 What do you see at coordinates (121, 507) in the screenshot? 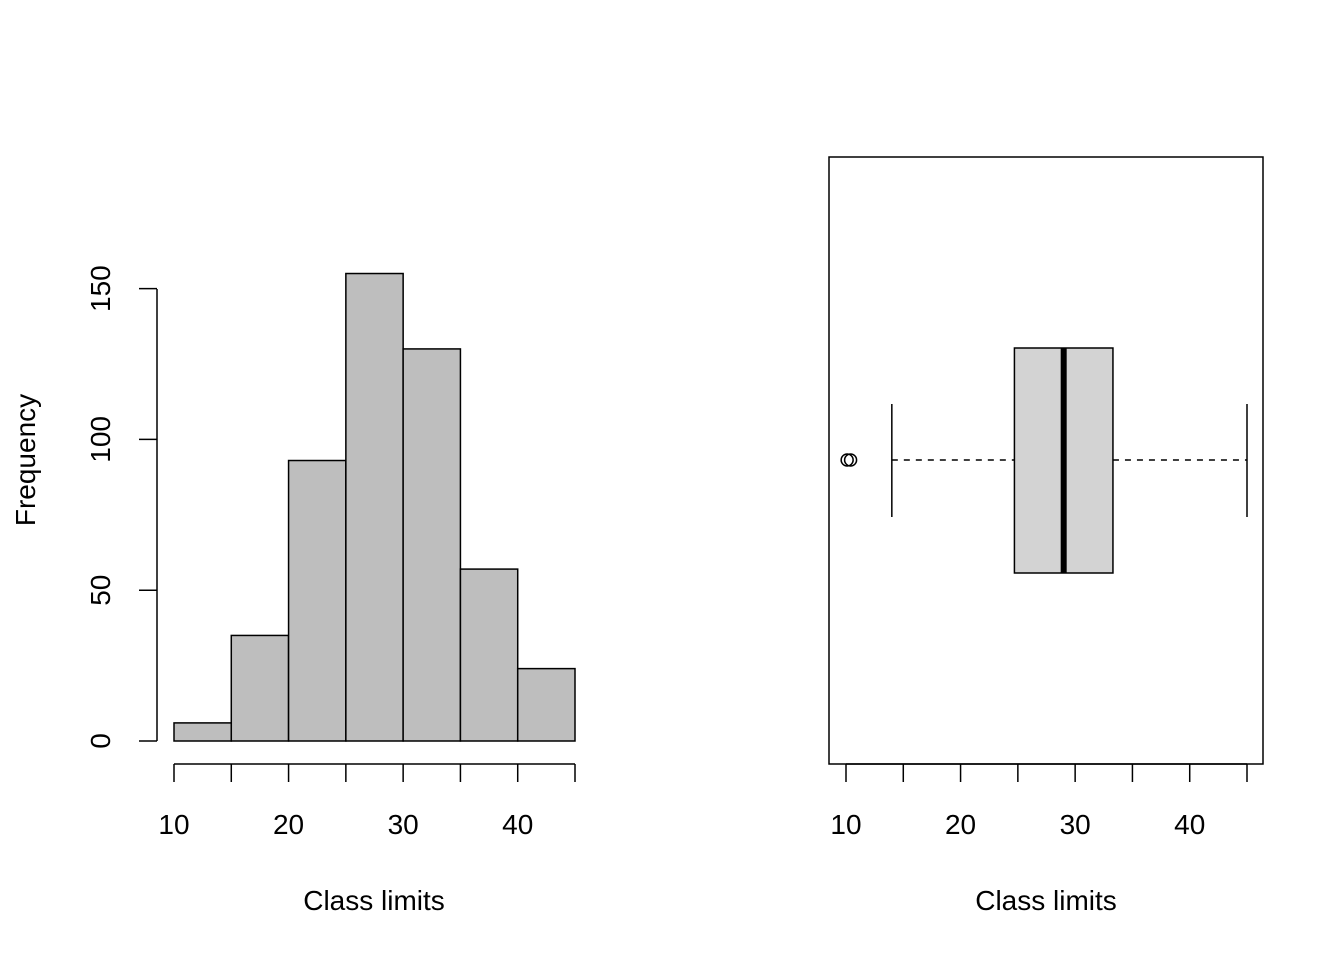
I see `y-axis-ticks: 0 50 100 150` at bounding box center [121, 507].